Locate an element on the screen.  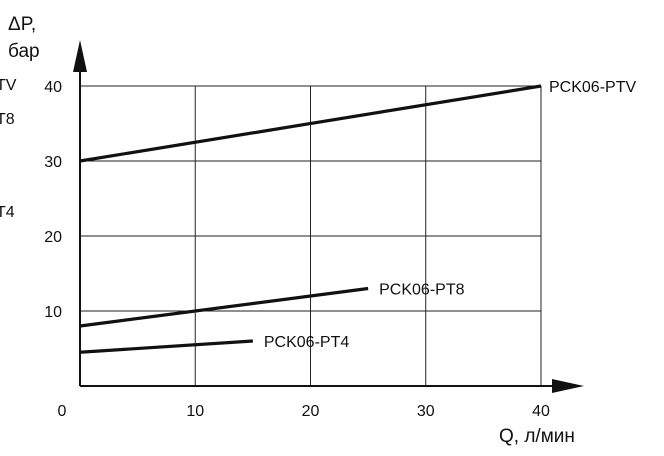
x-axis-label: Q, л/мин is located at coordinates (537, 436).